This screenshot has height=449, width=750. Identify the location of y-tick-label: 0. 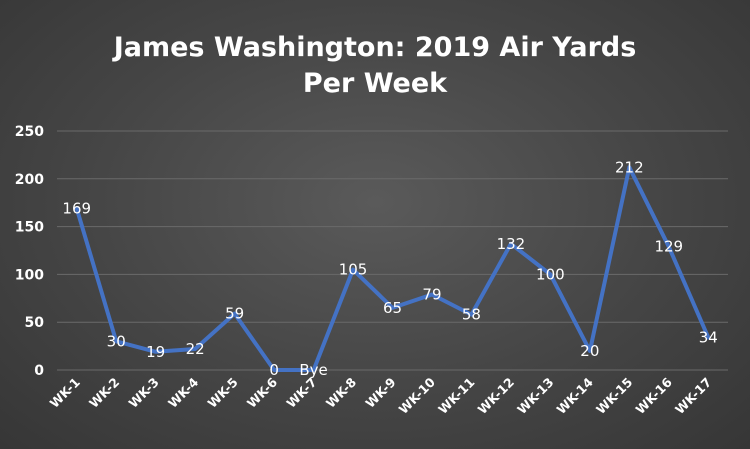
(39, 371).